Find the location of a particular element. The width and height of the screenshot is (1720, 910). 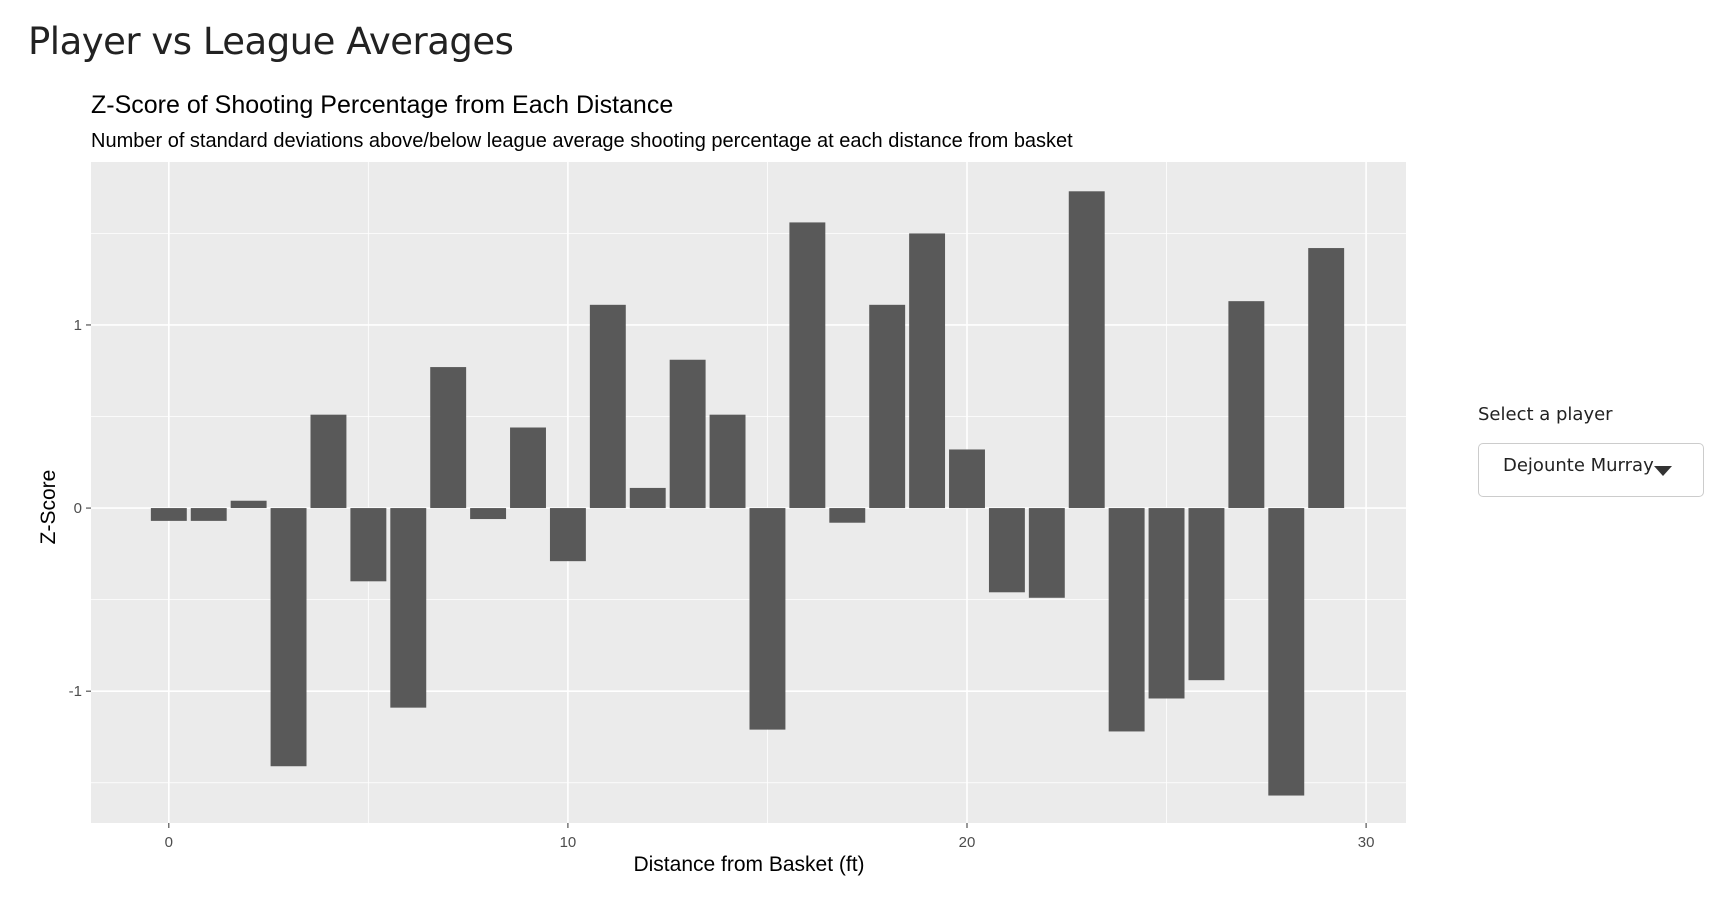

bar-2ft is located at coordinates (248, 504).